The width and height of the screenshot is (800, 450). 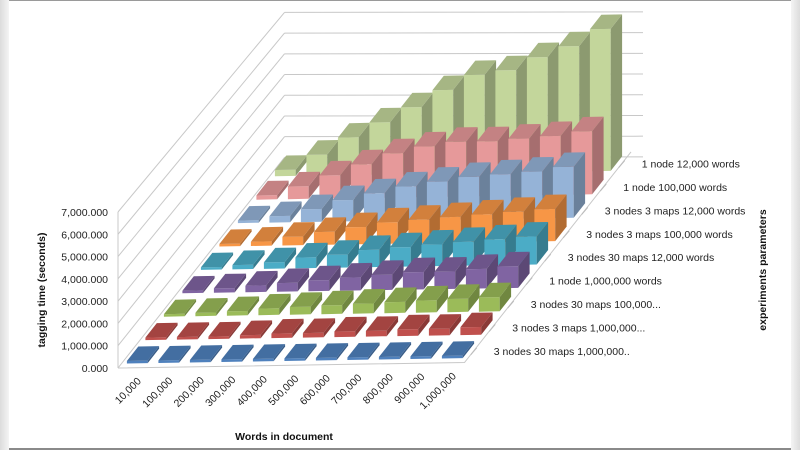 I want to click on y-tick-label: 1,000.000, so click(x=84, y=347).